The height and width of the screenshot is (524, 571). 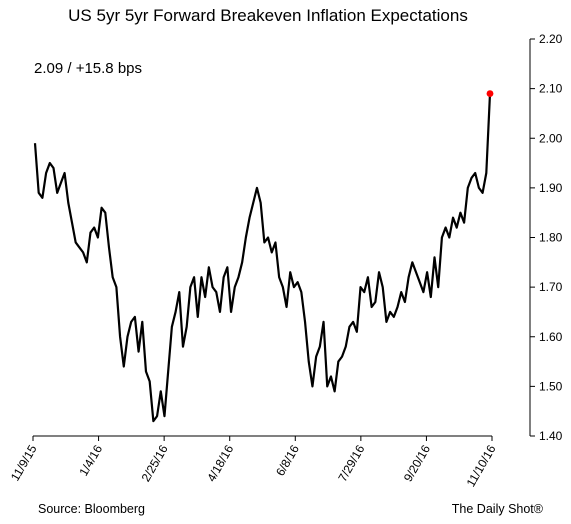 I want to click on y-tick-label: 1.90, so click(x=551, y=188).